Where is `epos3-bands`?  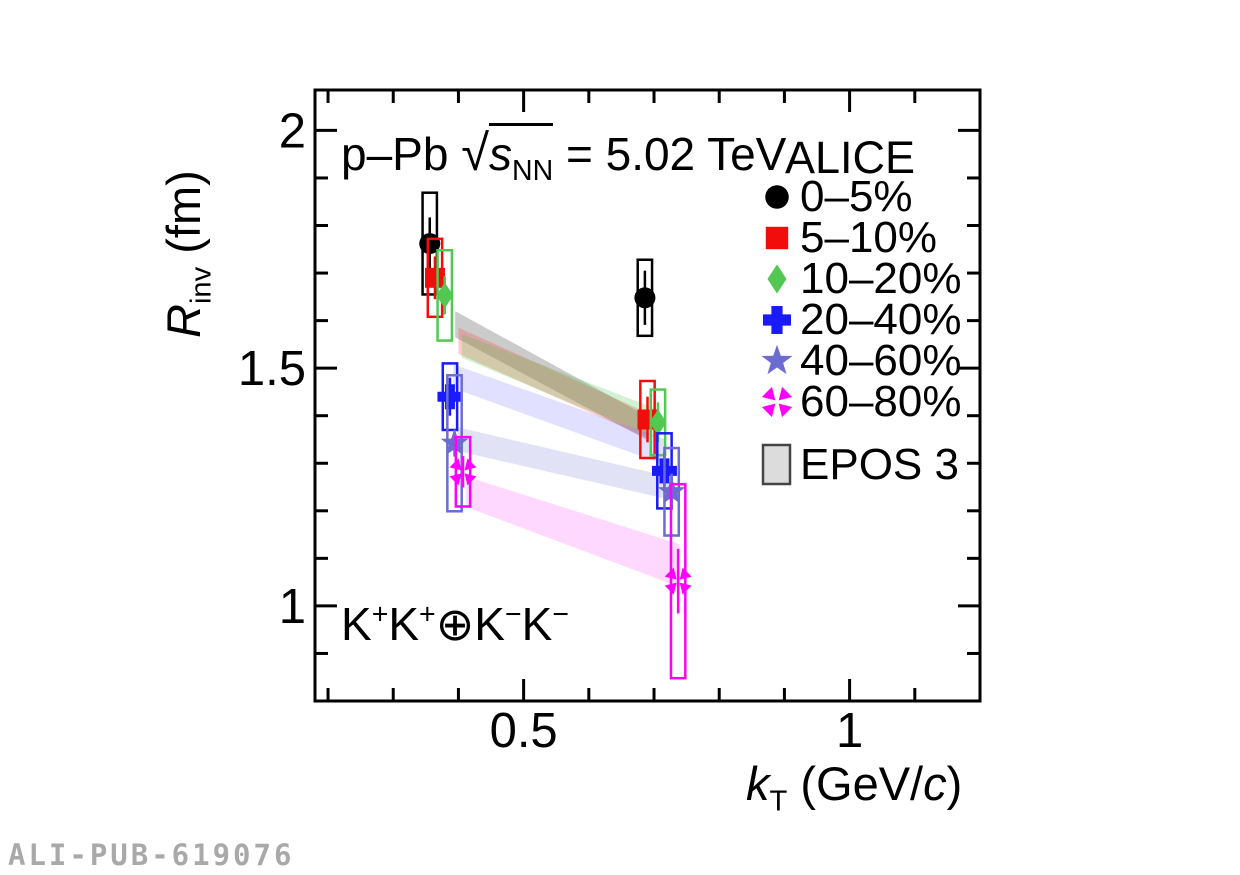 epos3-bands is located at coordinates (566, 449).